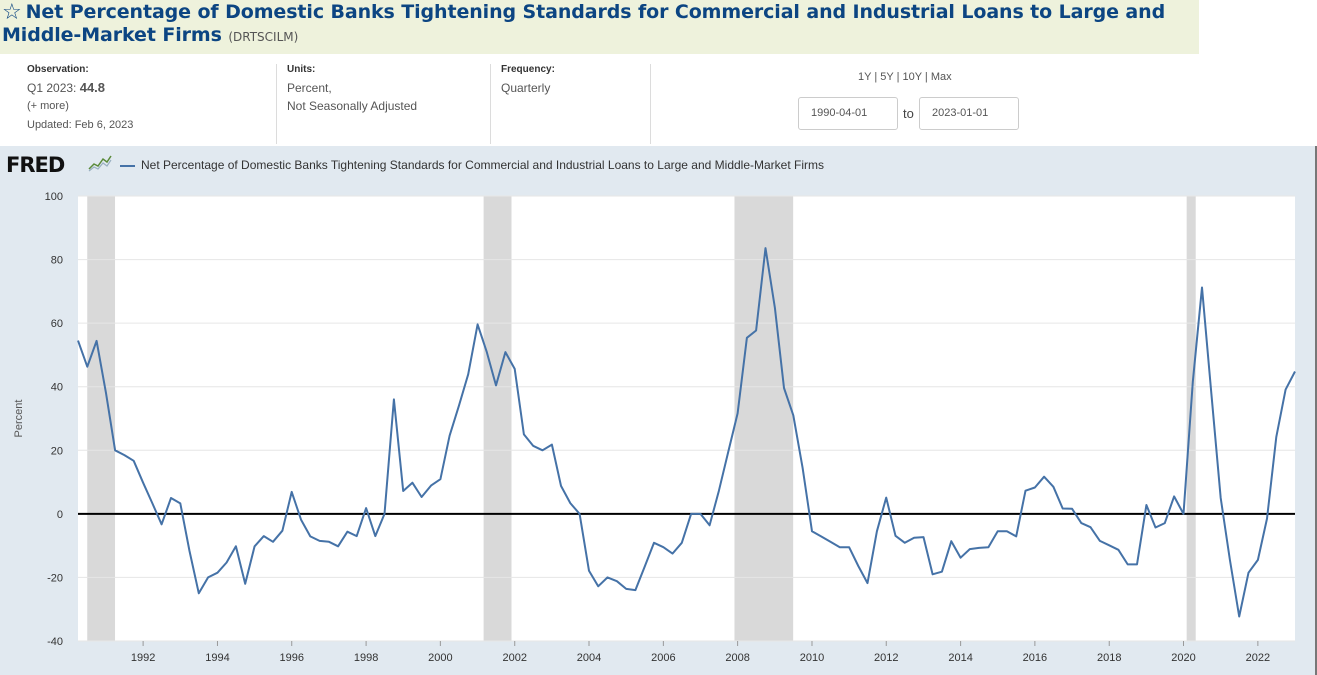 The image size is (1317, 675). I want to click on star-icon: ☆, so click(12, 12).